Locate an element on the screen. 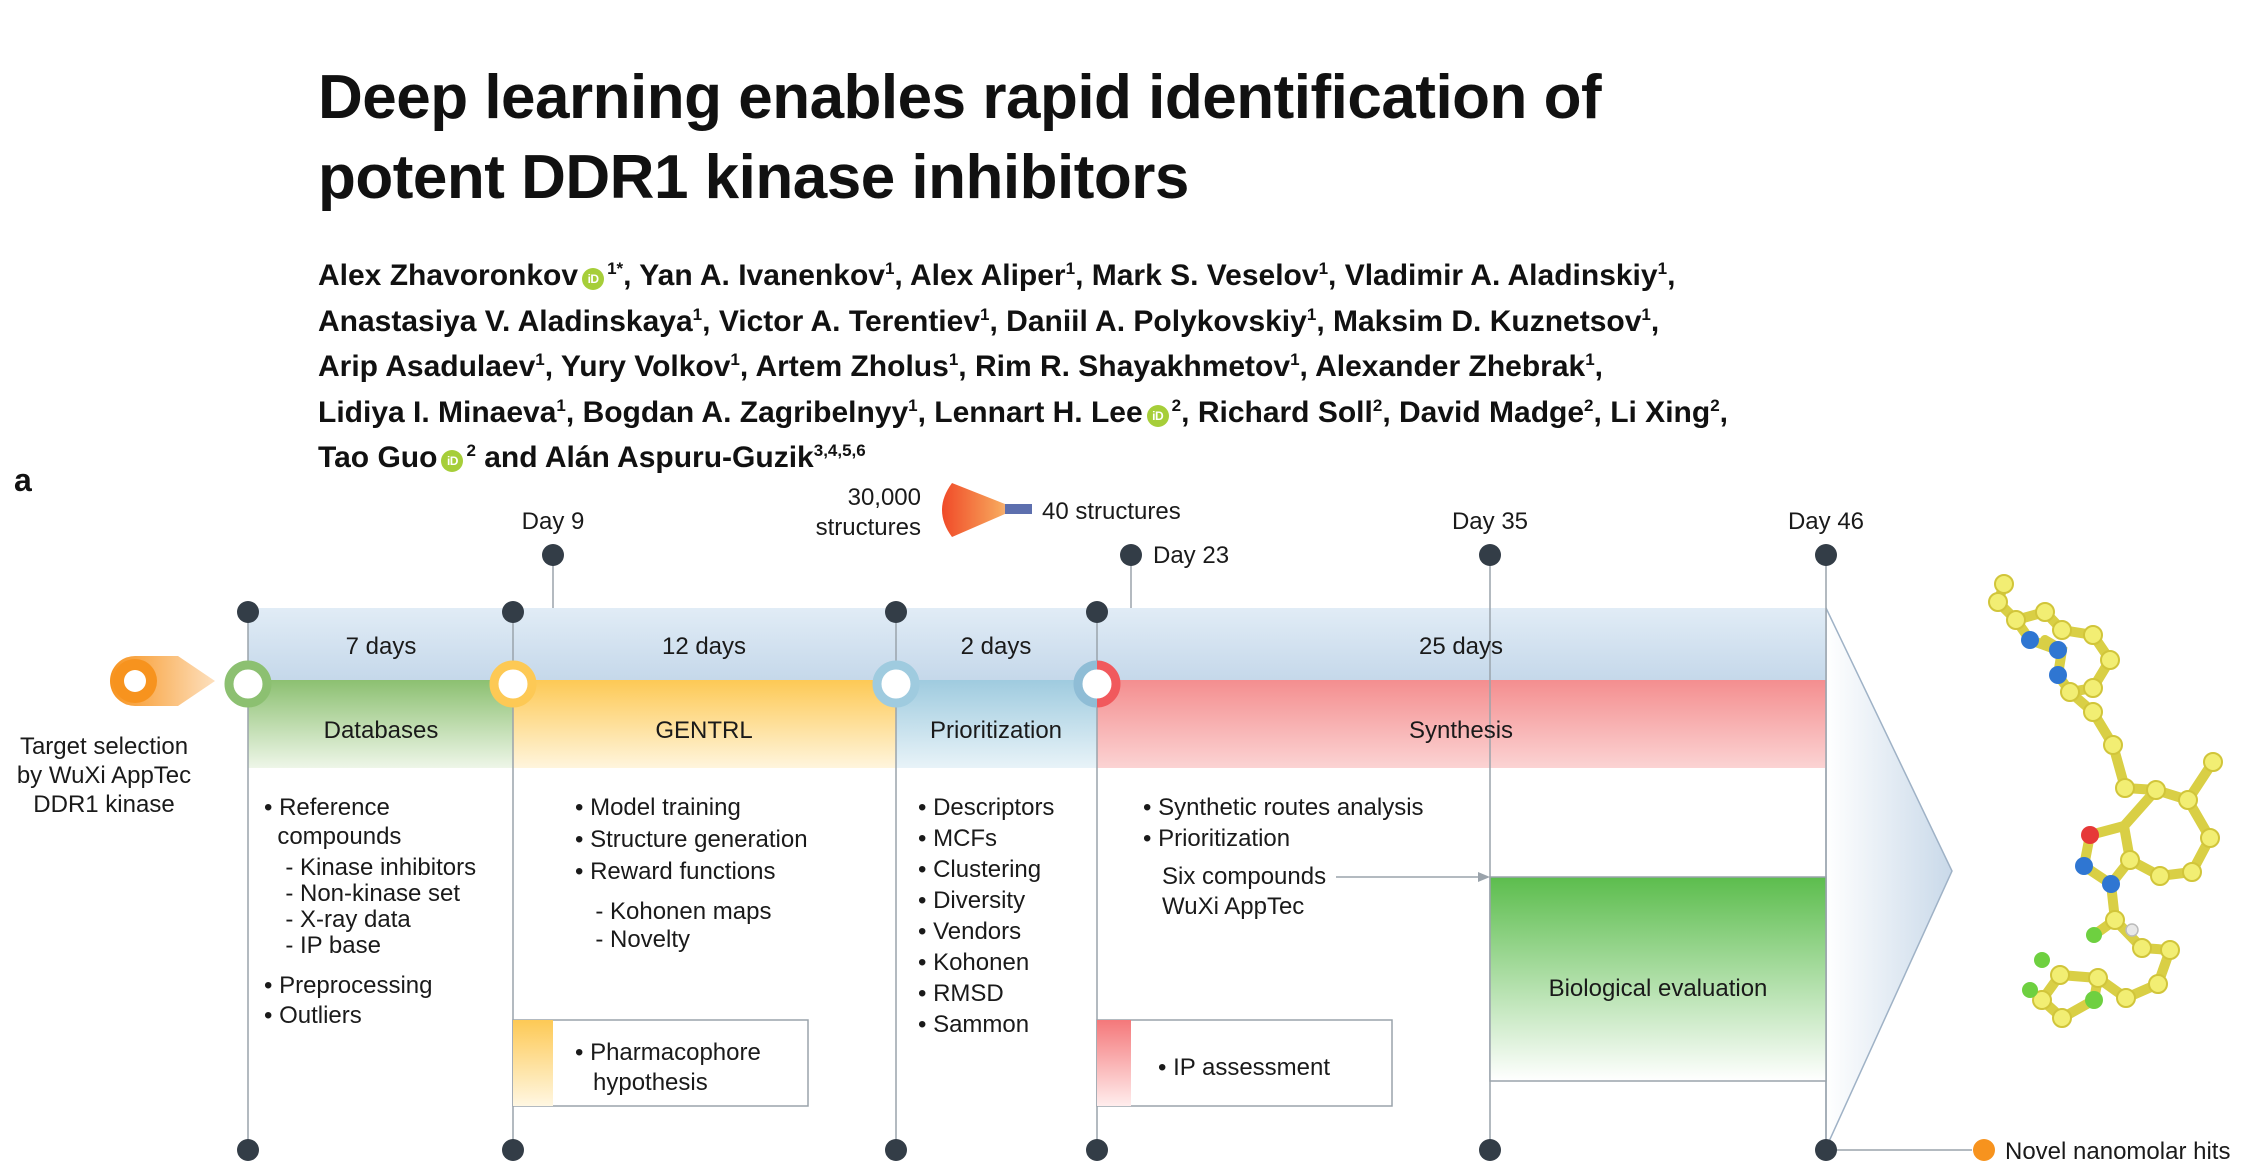  author: Alex Zhavoronkov iD1* is located at coordinates (470, 275).